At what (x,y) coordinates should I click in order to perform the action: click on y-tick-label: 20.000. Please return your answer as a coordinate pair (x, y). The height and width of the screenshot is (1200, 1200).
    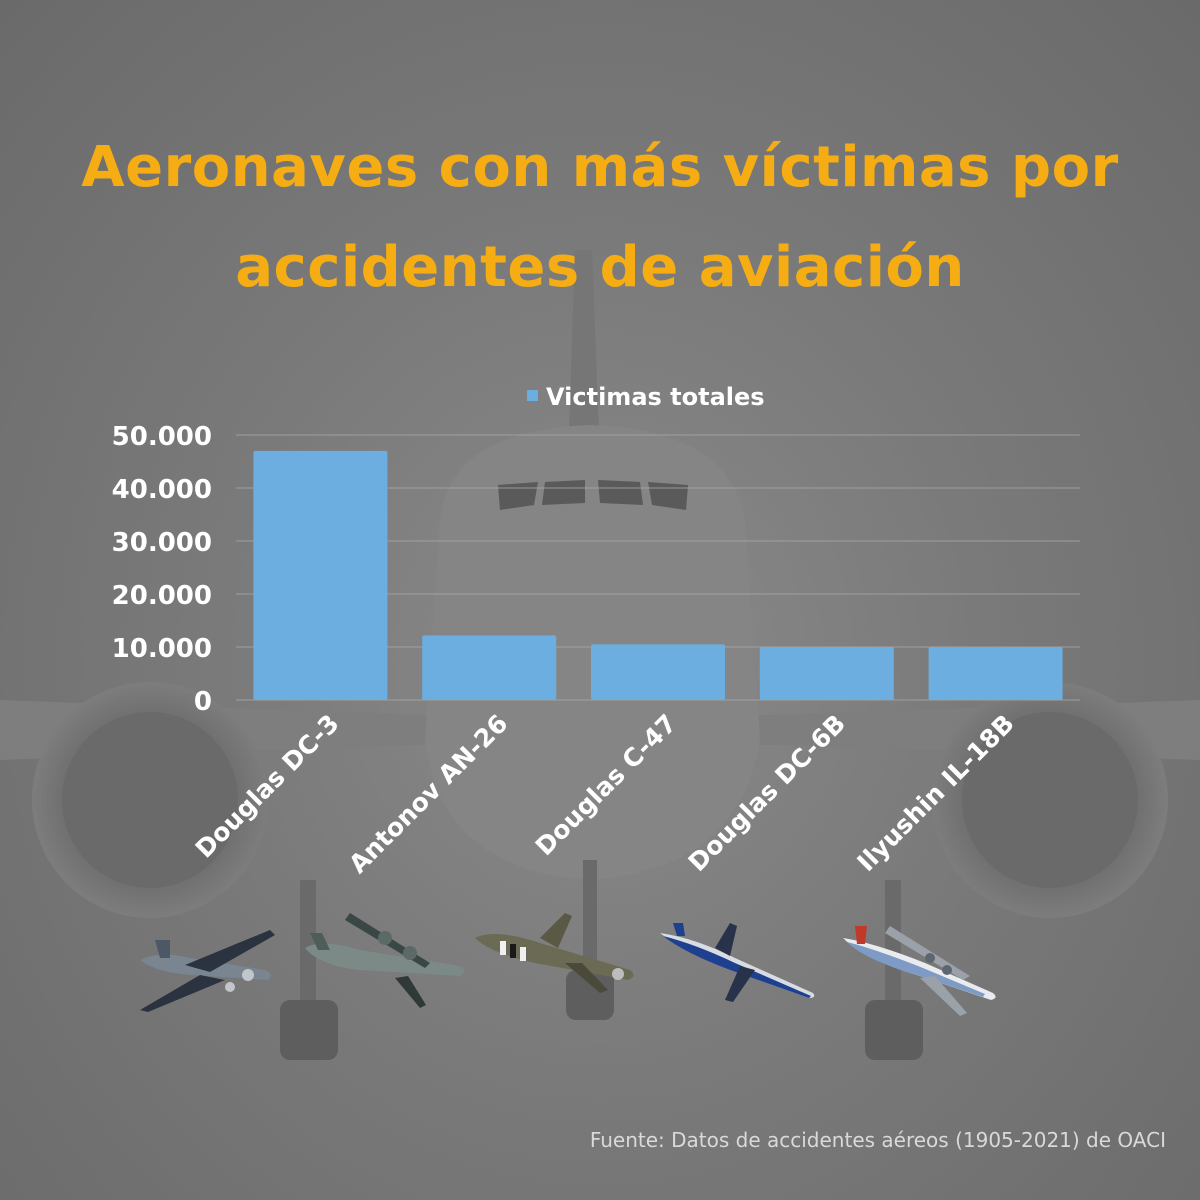
    Looking at the image, I should click on (162, 596).